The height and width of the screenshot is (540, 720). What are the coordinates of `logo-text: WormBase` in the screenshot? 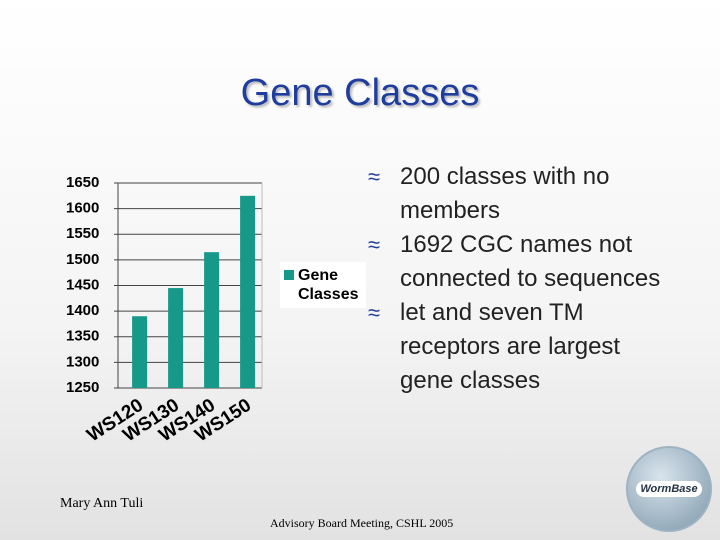 It's located at (669, 489).